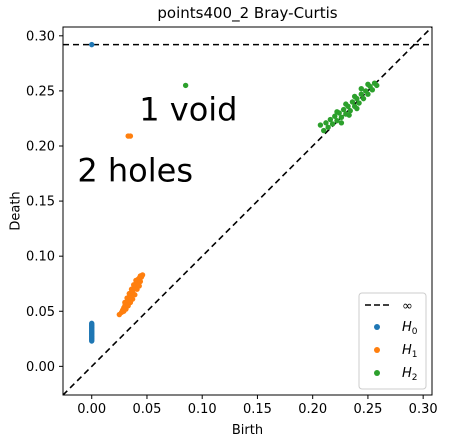 The height and width of the screenshot is (440, 450). I want to click on legend-subscript: 0, so click(415, 332).